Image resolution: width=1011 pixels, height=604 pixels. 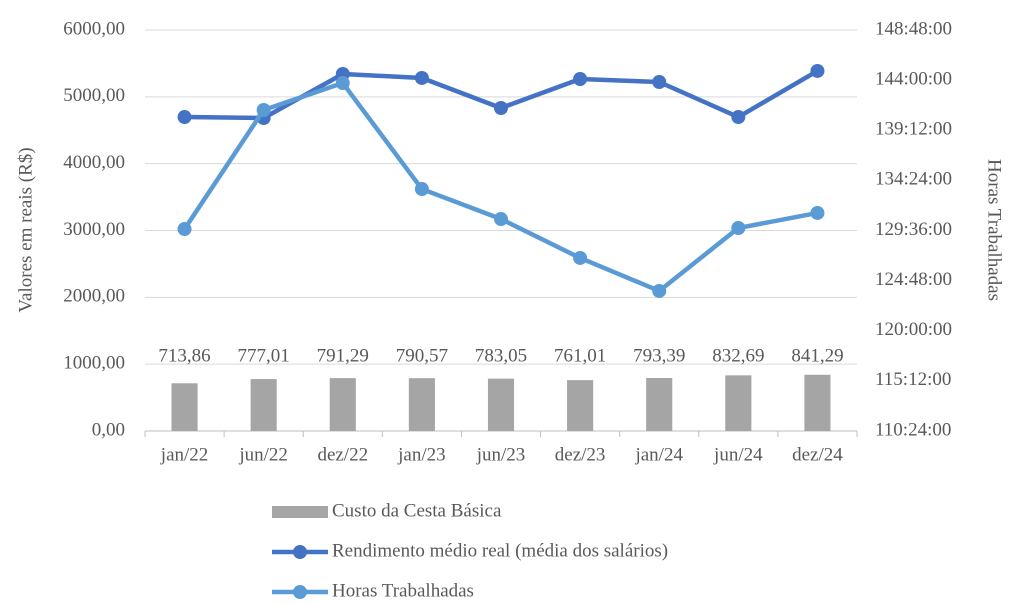 What do you see at coordinates (108, 429) in the screenshot?
I see `y-tick-label: 0,00` at bounding box center [108, 429].